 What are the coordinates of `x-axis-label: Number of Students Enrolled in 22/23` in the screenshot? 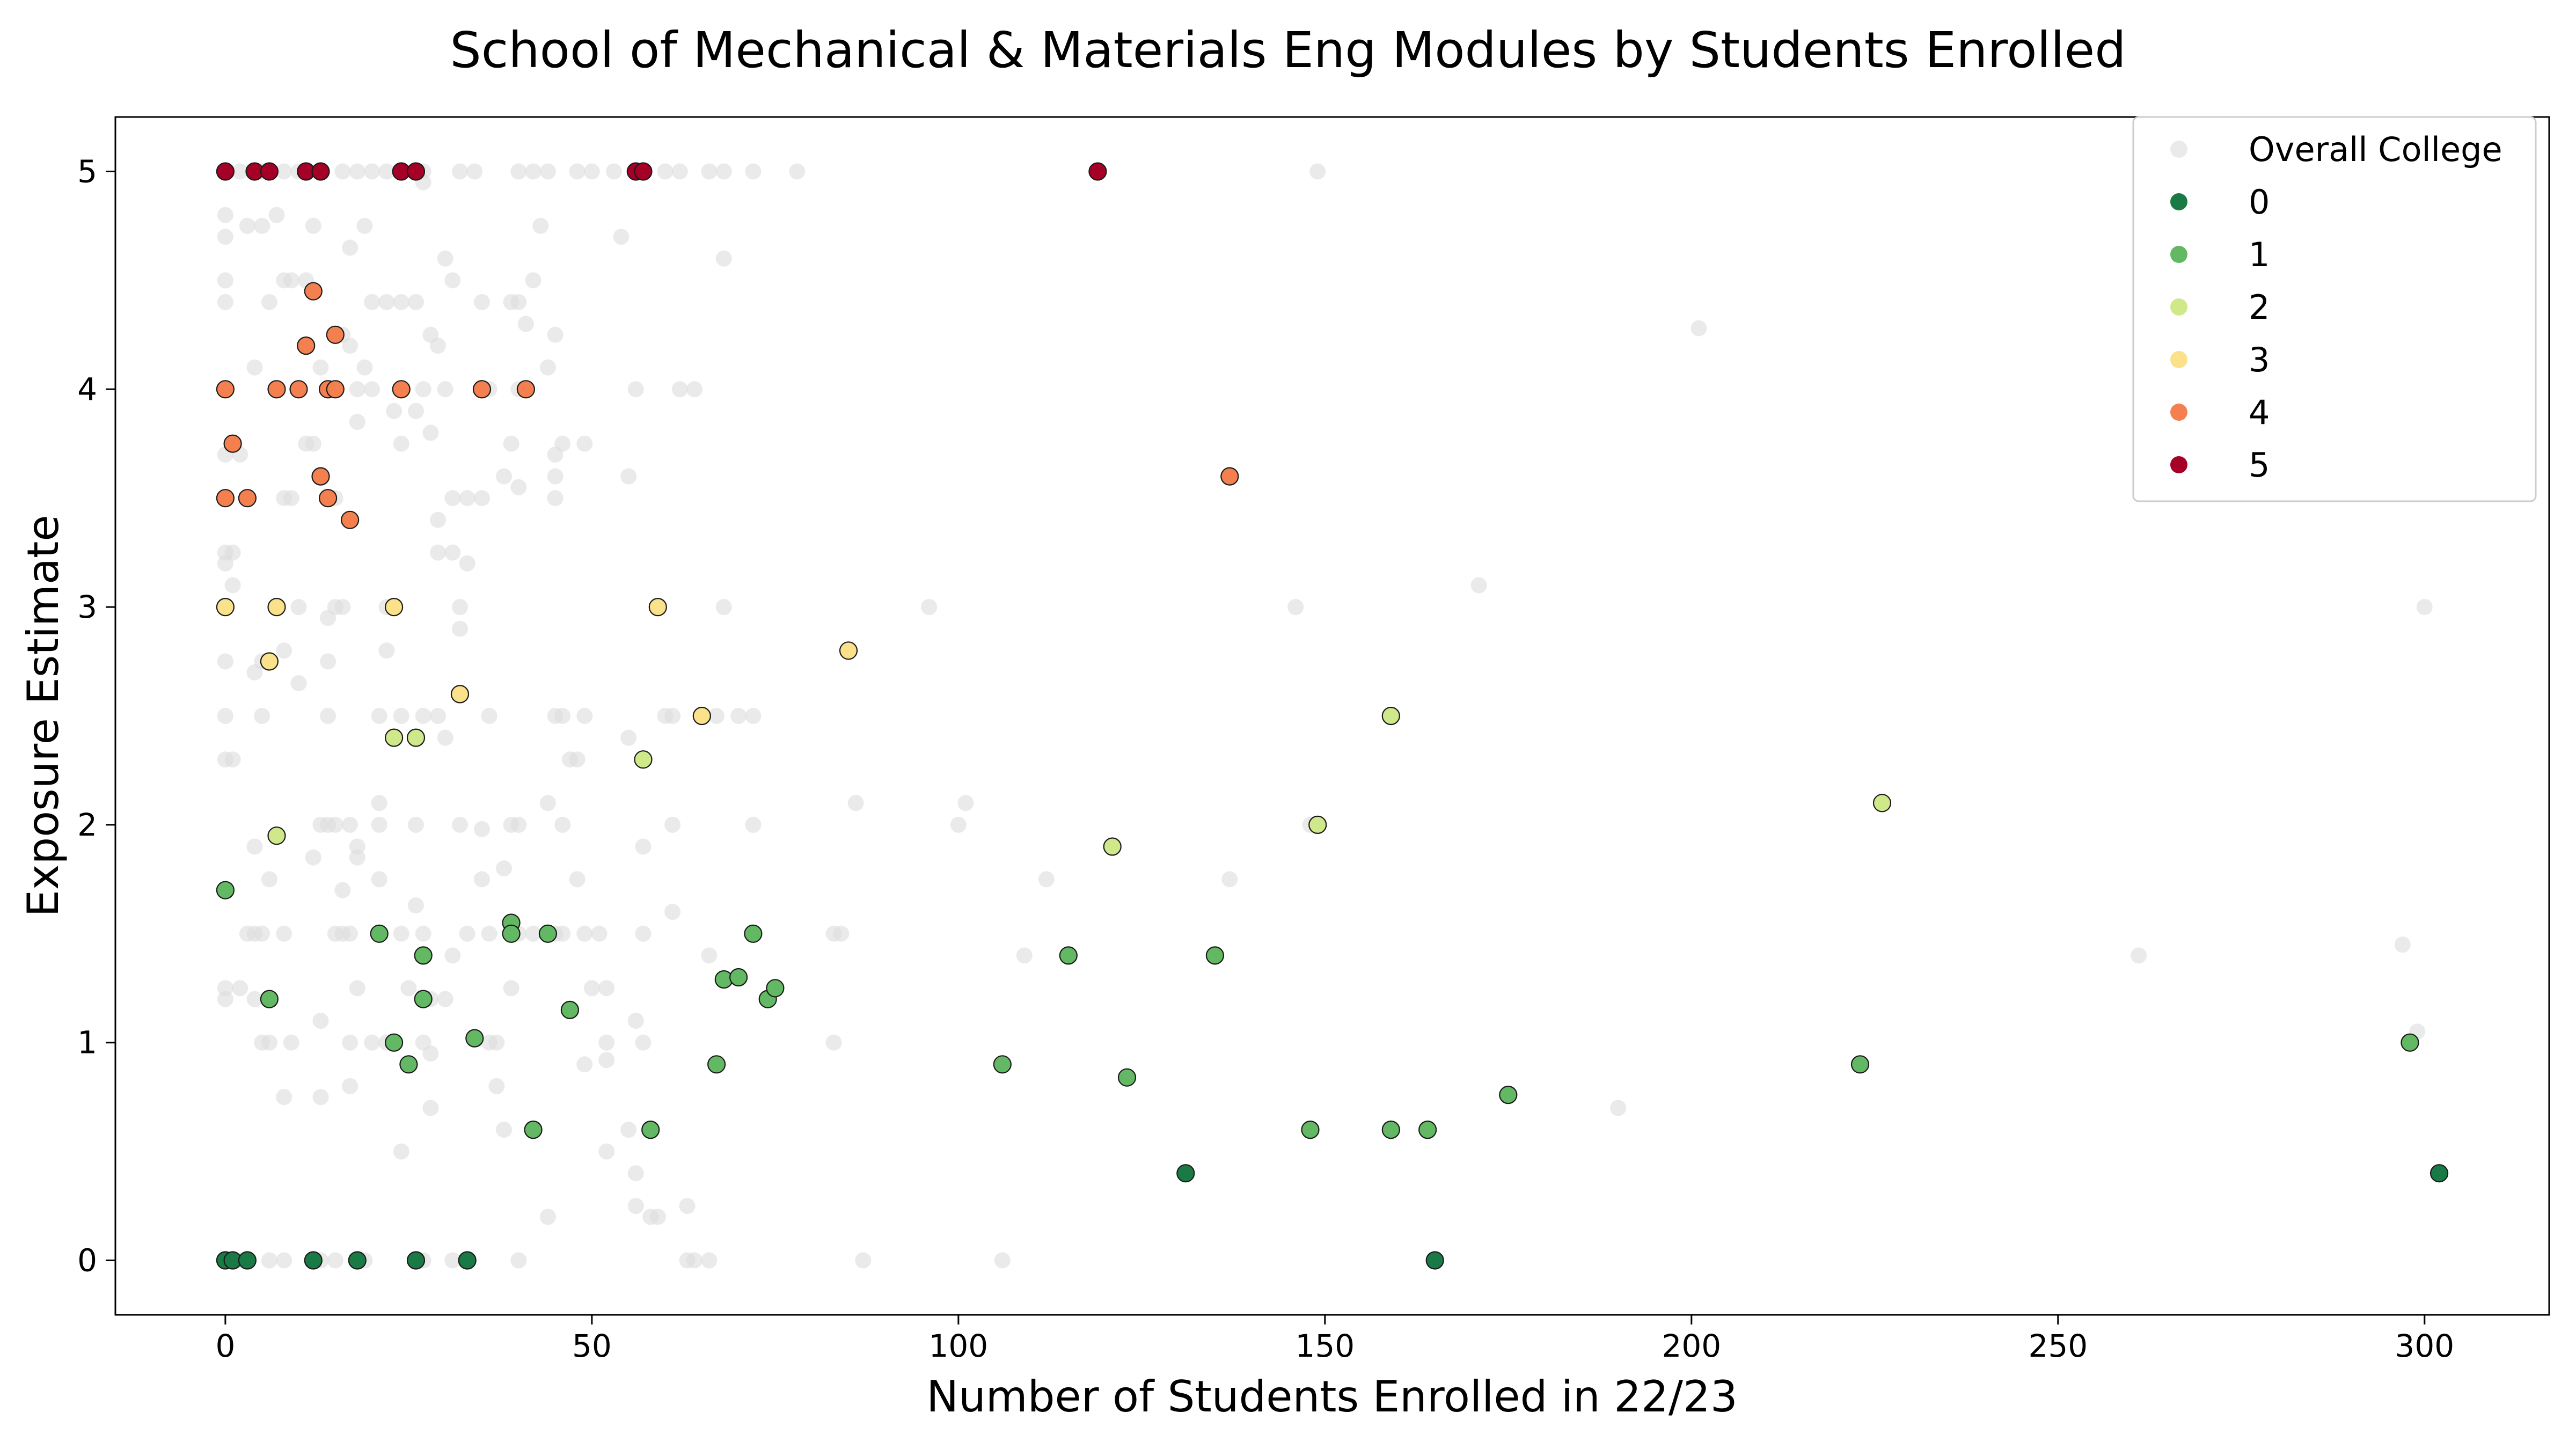 It's located at (1331, 1397).